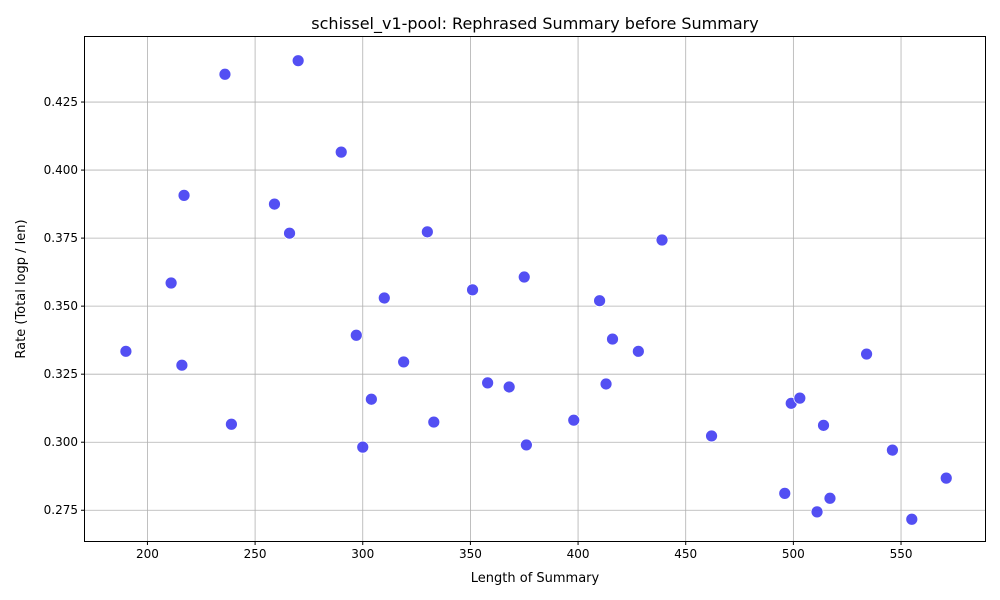 The height and width of the screenshot is (600, 1000). Describe the element at coordinates (61, 374) in the screenshot. I see `y-tick-label: 0.325` at that location.